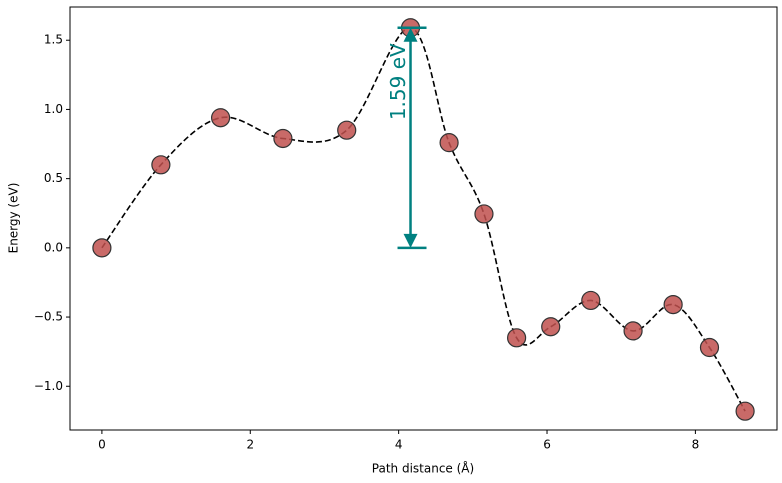 Image resolution: width=782 pixels, height=483 pixels. Describe the element at coordinates (423, 468) in the screenshot. I see `x-axis-label: Path distance (Å)` at that location.